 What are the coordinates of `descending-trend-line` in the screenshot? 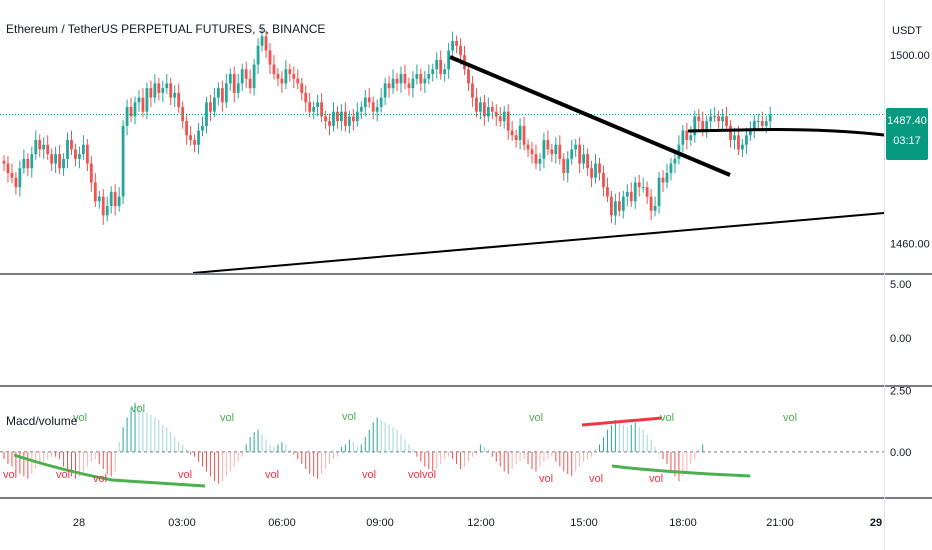 It's located at (590, 116).